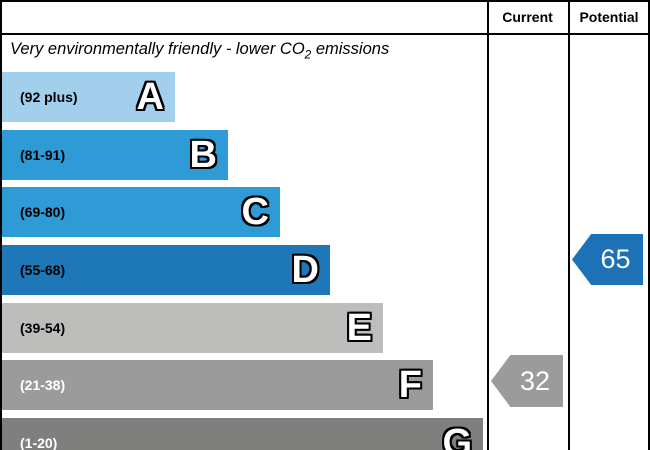  What do you see at coordinates (609, 17) in the screenshot?
I see `potential-column-header: Potential` at bounding box center [609, 17].